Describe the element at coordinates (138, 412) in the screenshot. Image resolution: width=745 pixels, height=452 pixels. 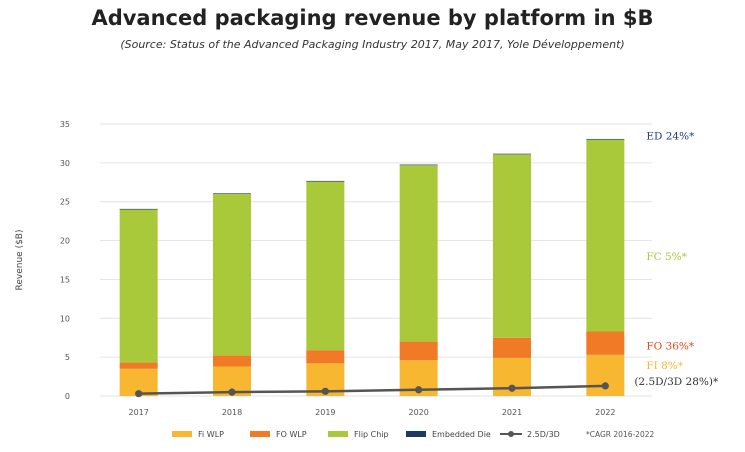
I see `x-tick-label: 2017` at that location.